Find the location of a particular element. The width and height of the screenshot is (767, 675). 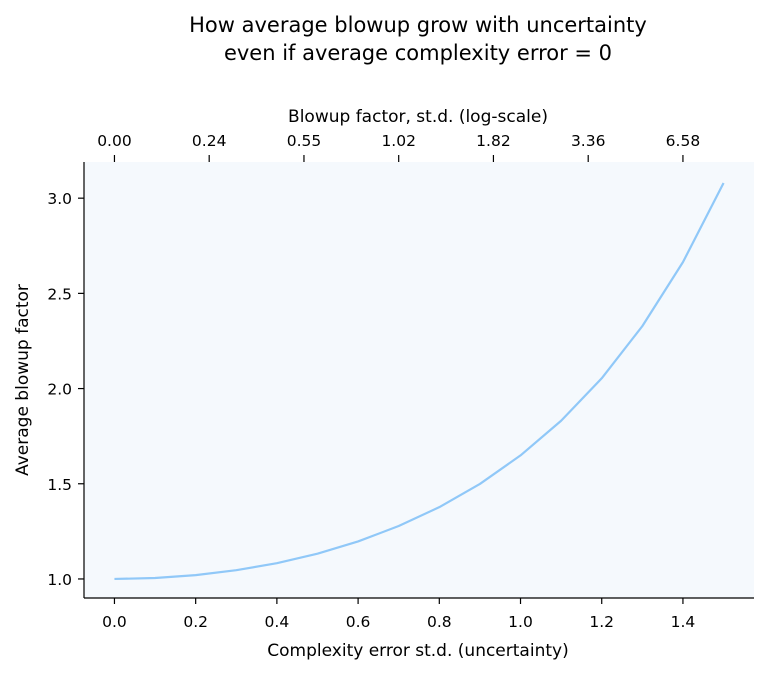

y-tick-label: 1.0 is located at coordinates (59, 580).